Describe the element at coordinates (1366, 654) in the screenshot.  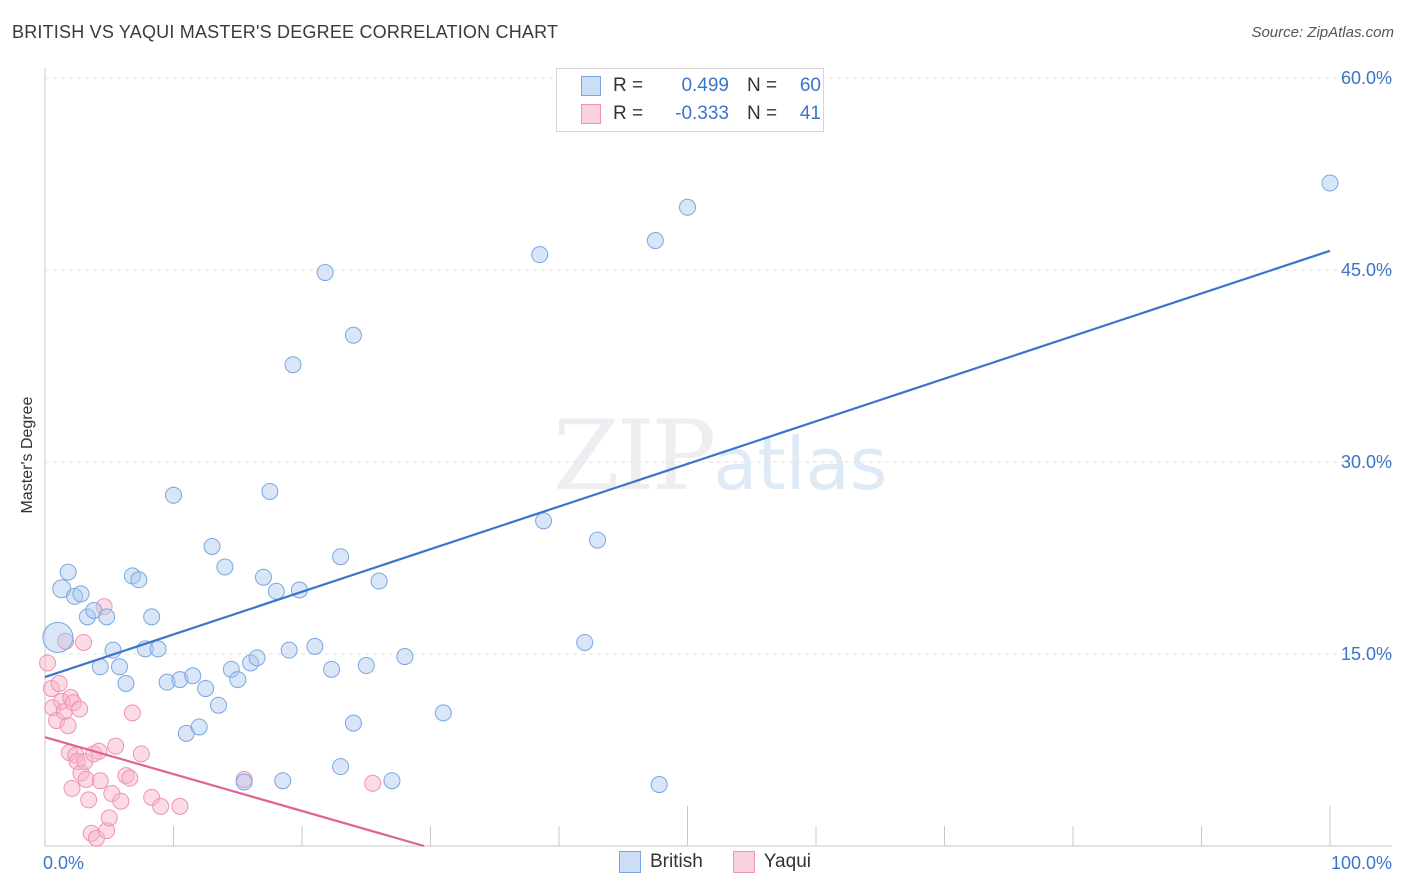
I see `y-tick-label: 15.0%` at that location.